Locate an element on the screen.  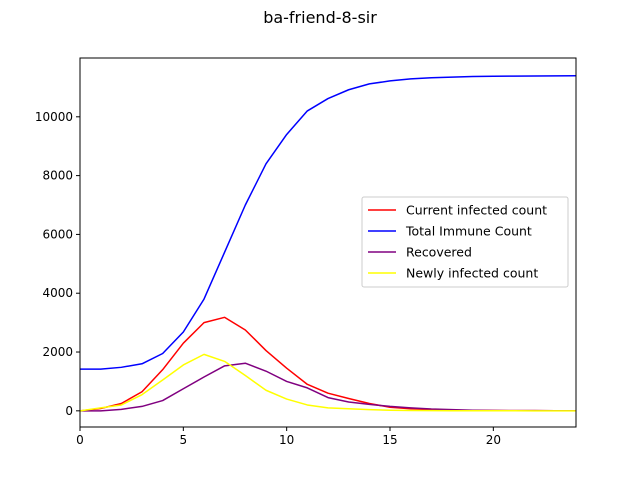
legend-box is located at coordinates (465, 242).